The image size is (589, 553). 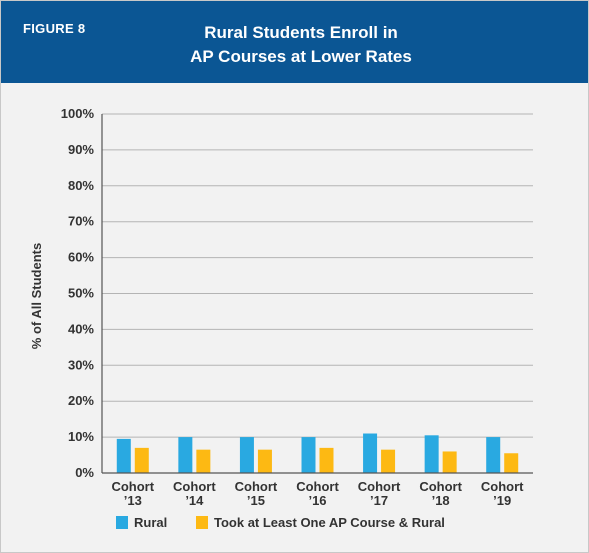 What do you see at coordinates (54, 28) in the screenshot?
I see `figure-label: FIGURE 8` at bounding box center [54, 28].